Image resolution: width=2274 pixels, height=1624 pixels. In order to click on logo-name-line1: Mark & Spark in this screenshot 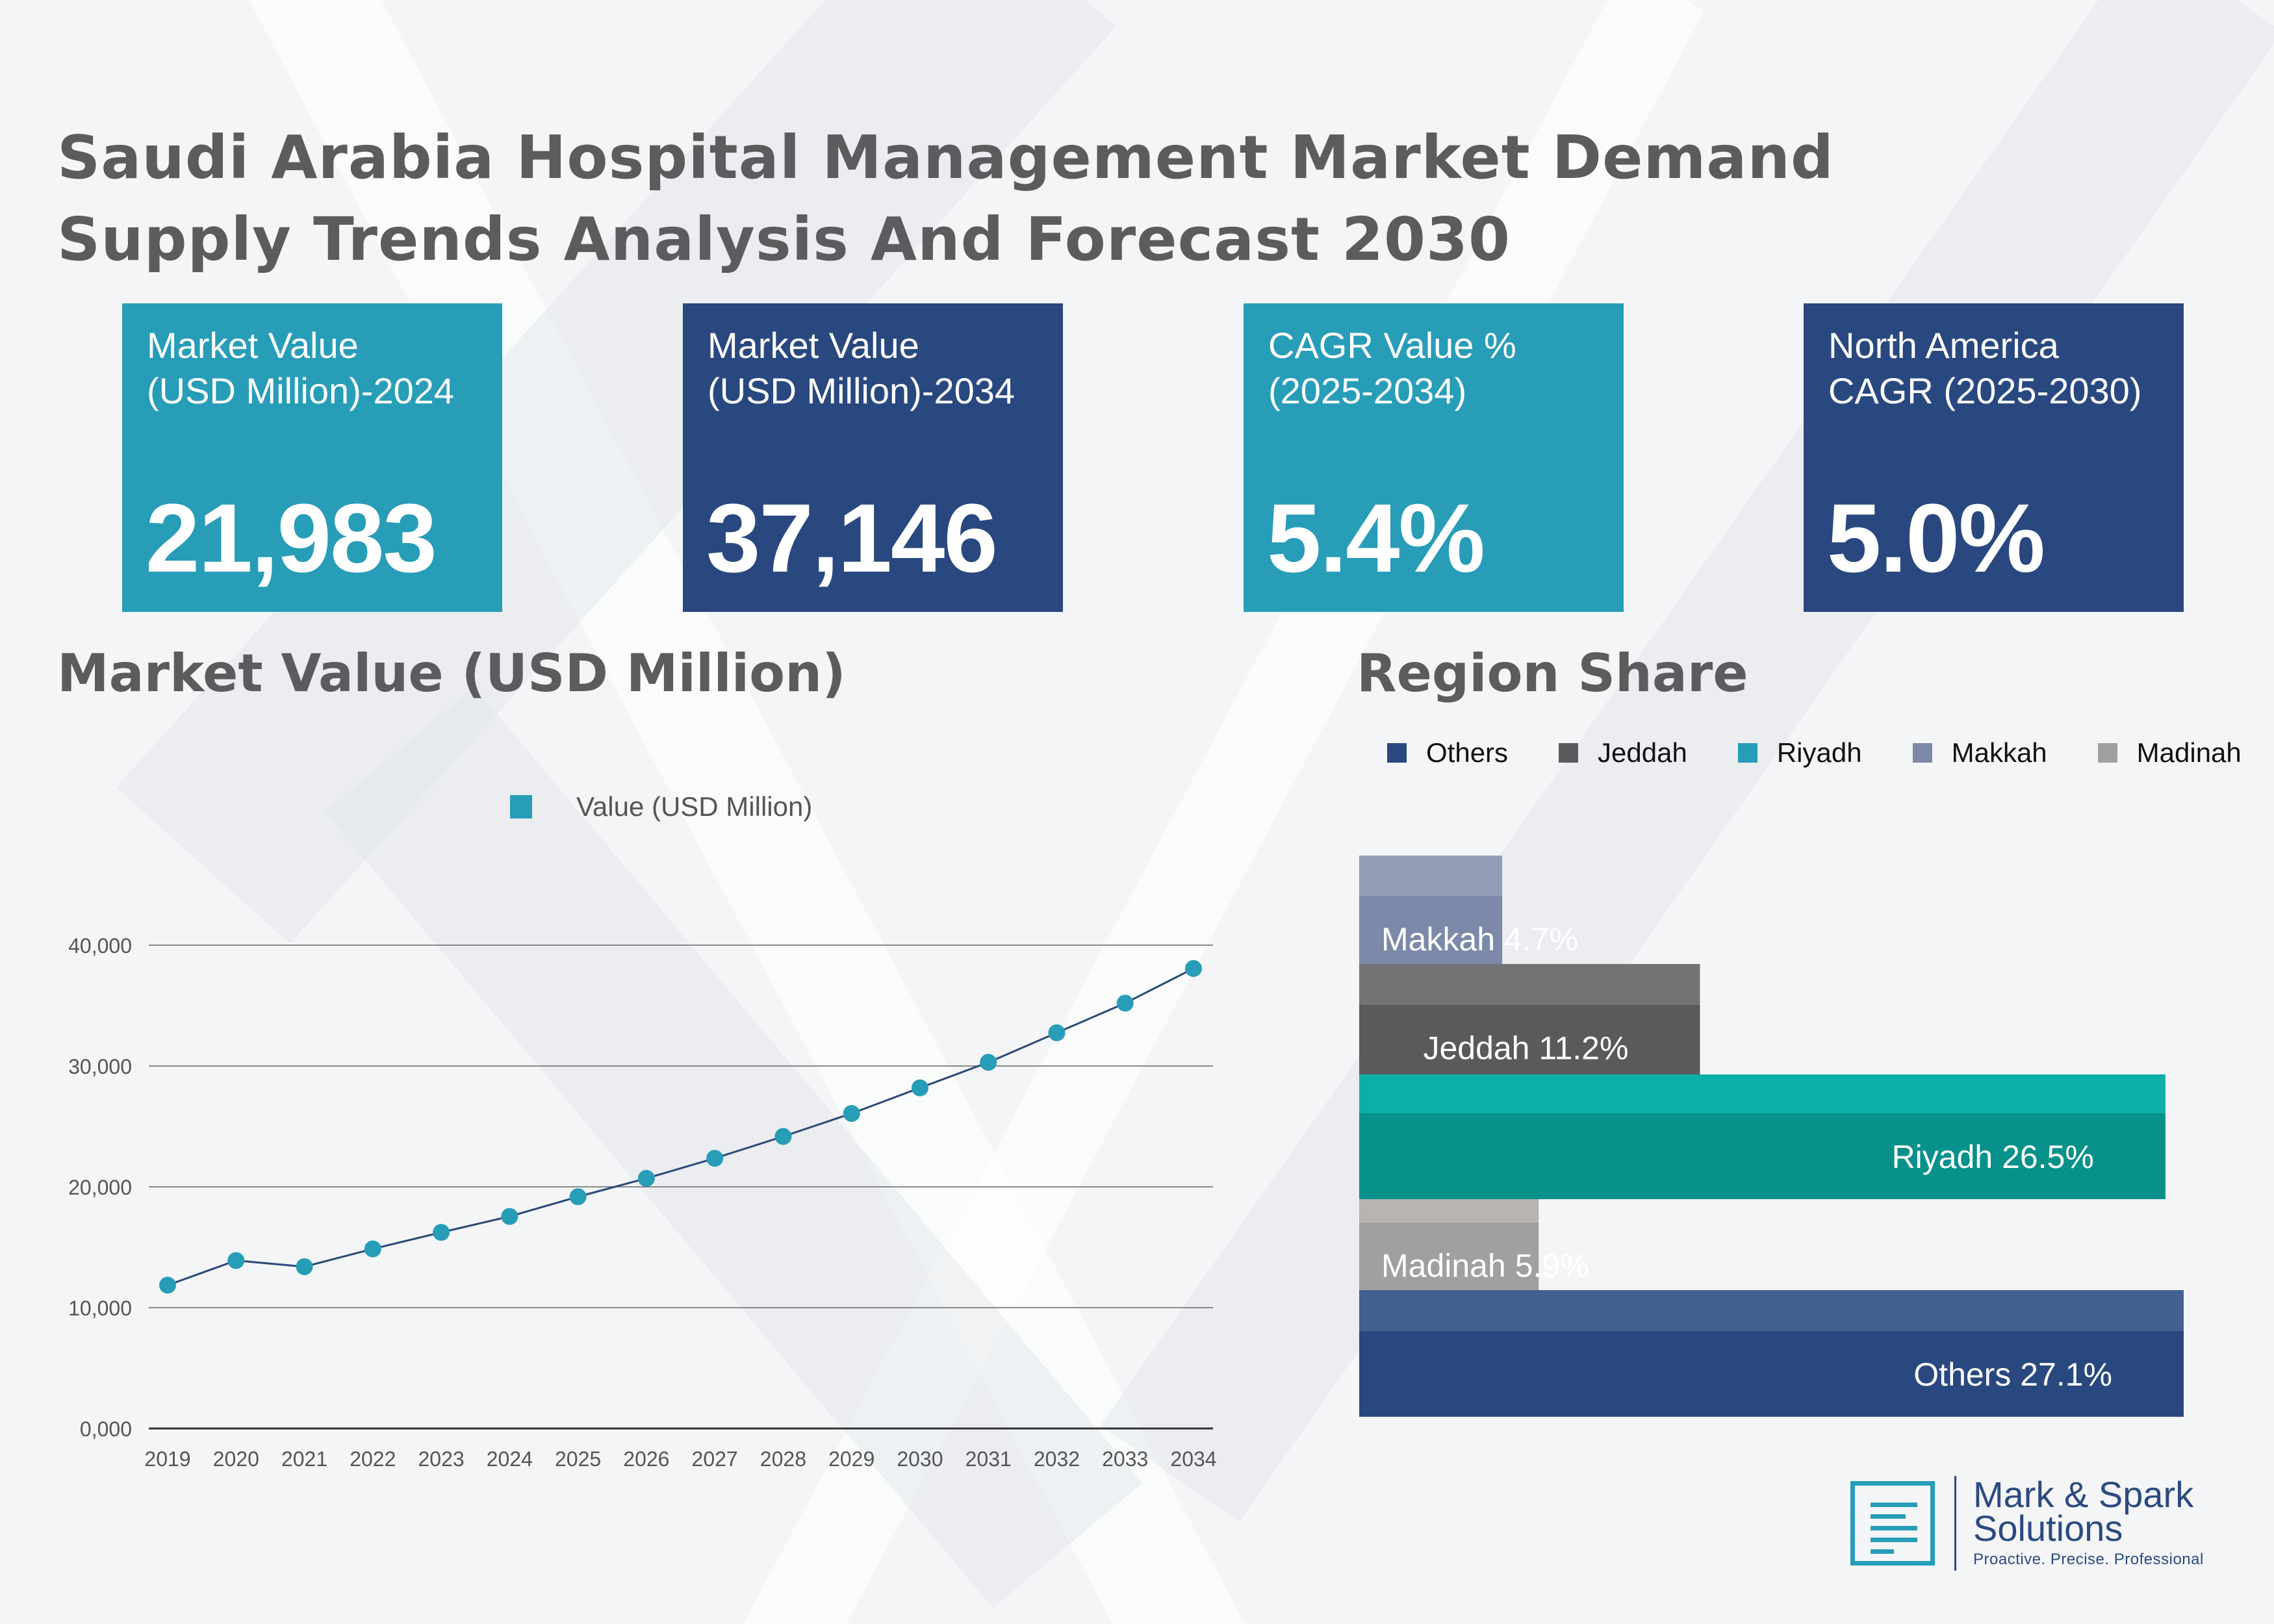, I will do `click(2083, 1494)`.